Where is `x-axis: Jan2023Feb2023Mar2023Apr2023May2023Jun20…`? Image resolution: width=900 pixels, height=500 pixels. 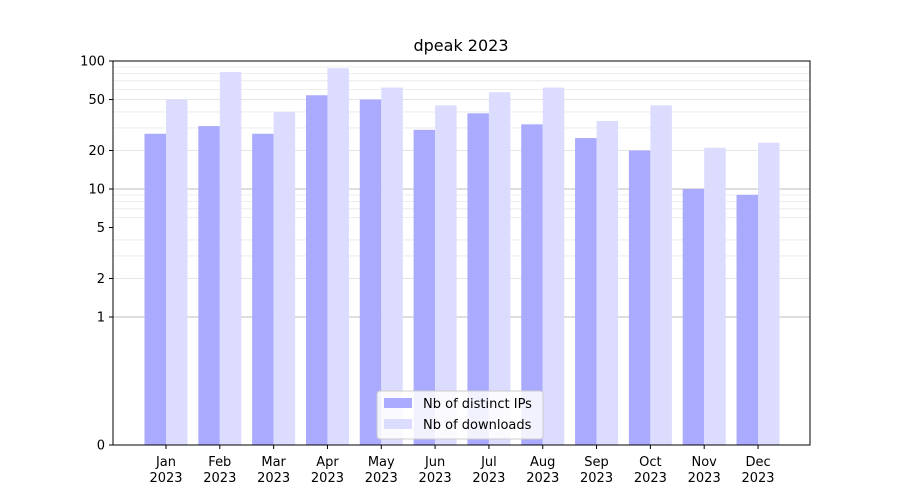
x-axis: Jan2023Feb2023Mar2023Apr2023May2023Jun20… is located at coordinates (462, 465).